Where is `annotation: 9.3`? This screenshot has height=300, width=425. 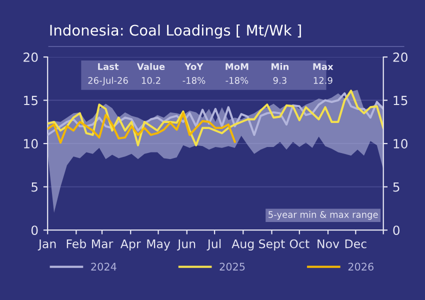
annotation: 9.3 is located at coordinates (279, 80).